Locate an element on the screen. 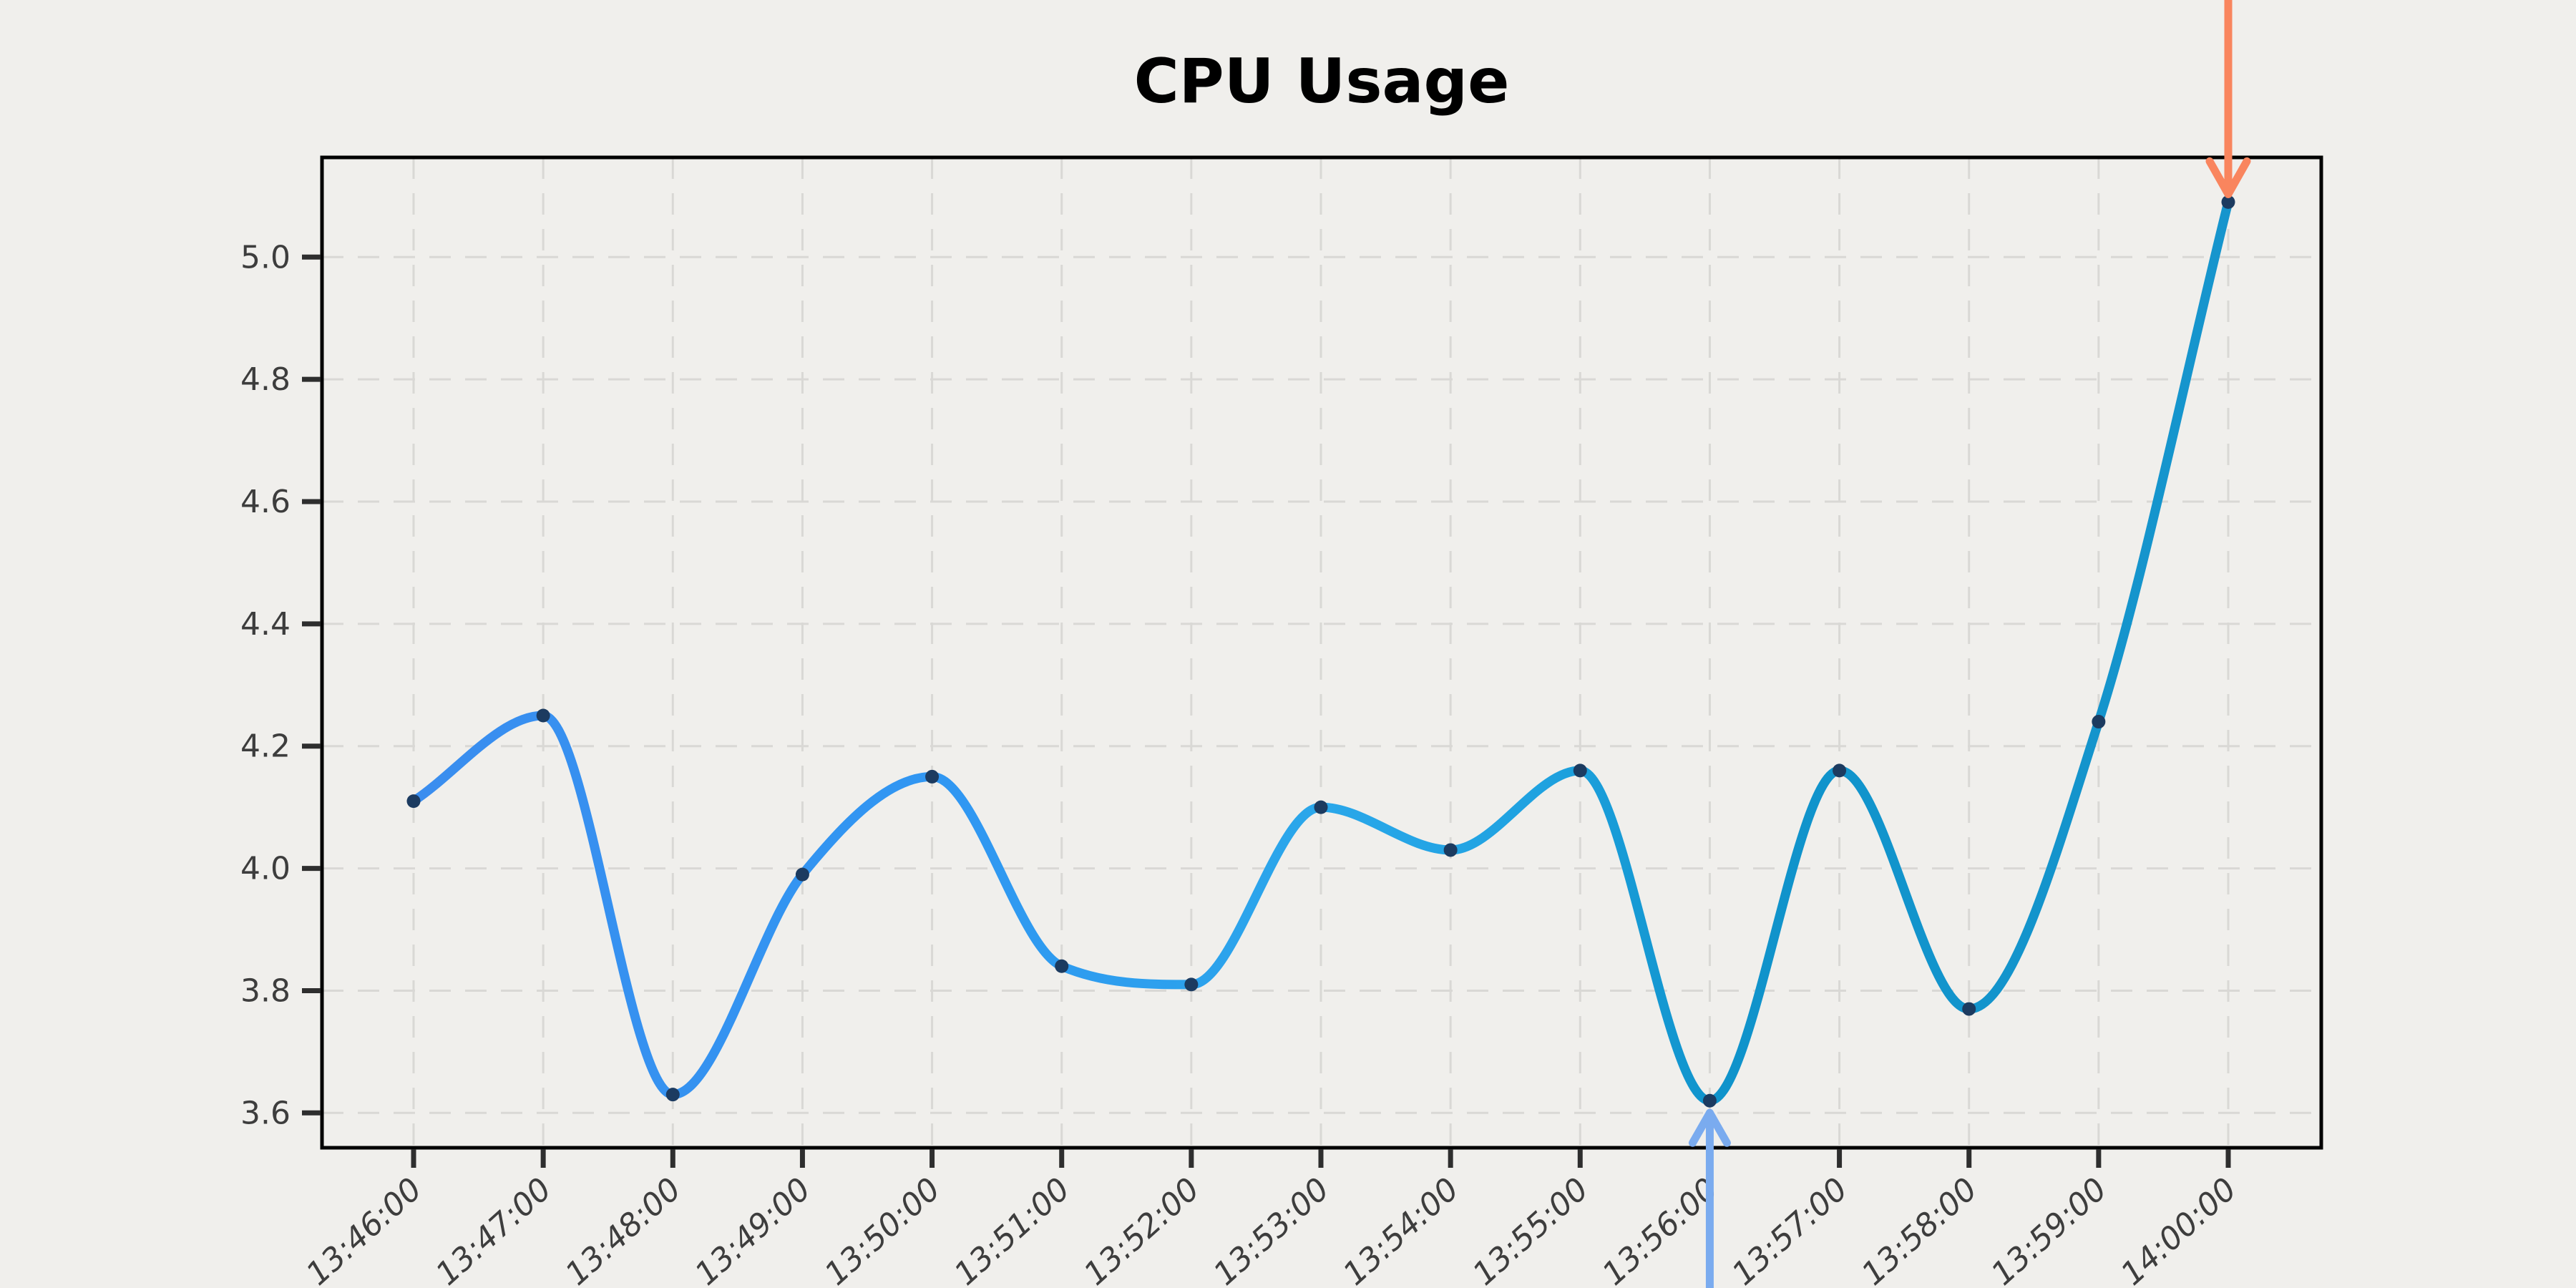 This screenshot has height=1288, width=2576. peak-arrow-icon is located at coordinates (2228, 99).